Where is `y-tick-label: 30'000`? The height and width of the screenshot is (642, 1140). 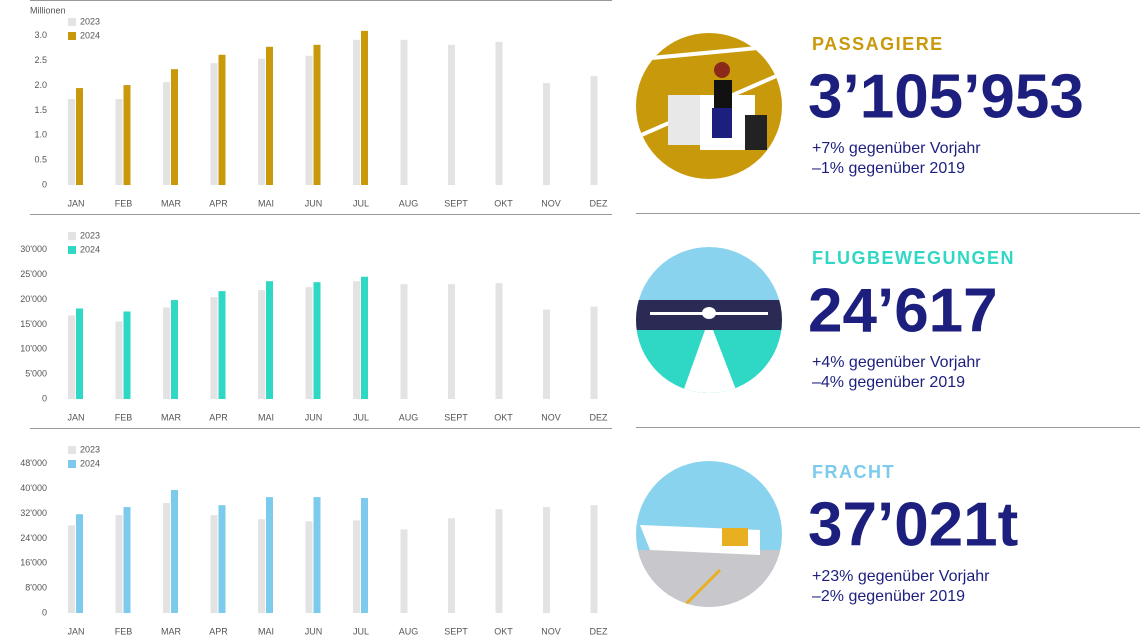 y-tick-label: 30'000 is located at coordinates (33, 249).